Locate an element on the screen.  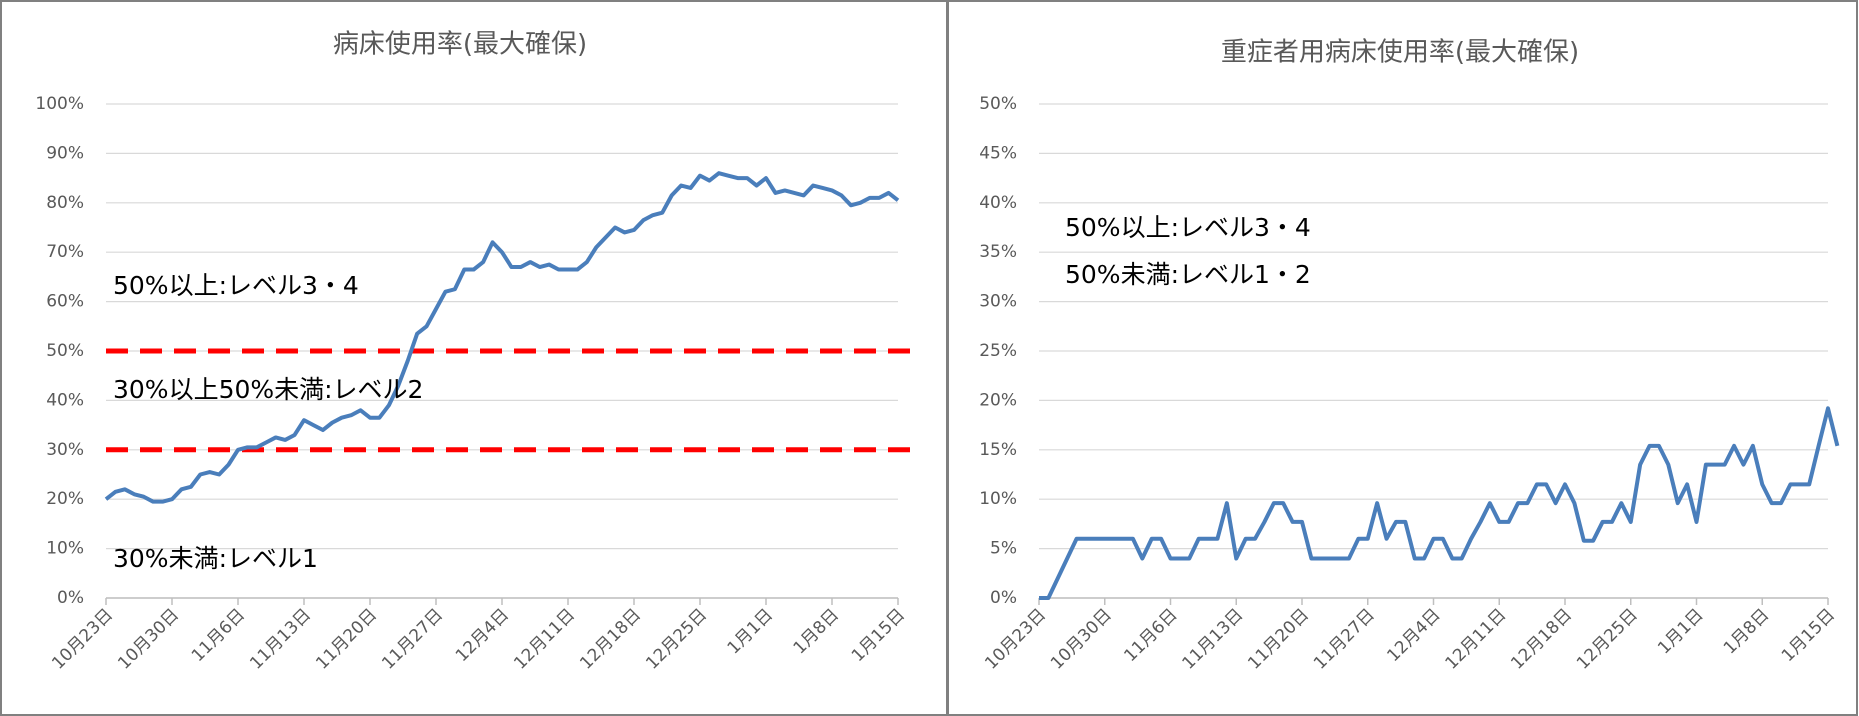
y-tick-label: 70% is located at coordinates (65, 252).